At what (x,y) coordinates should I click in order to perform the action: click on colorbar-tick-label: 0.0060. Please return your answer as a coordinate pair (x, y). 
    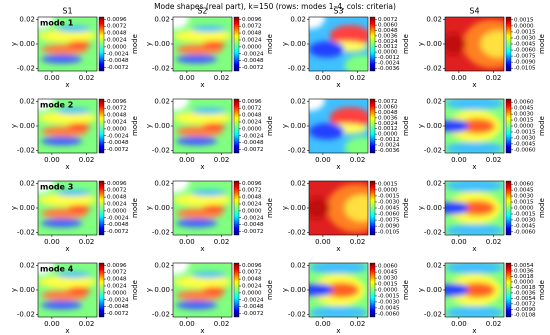
    Looking at the image, I should click on (524, 185).